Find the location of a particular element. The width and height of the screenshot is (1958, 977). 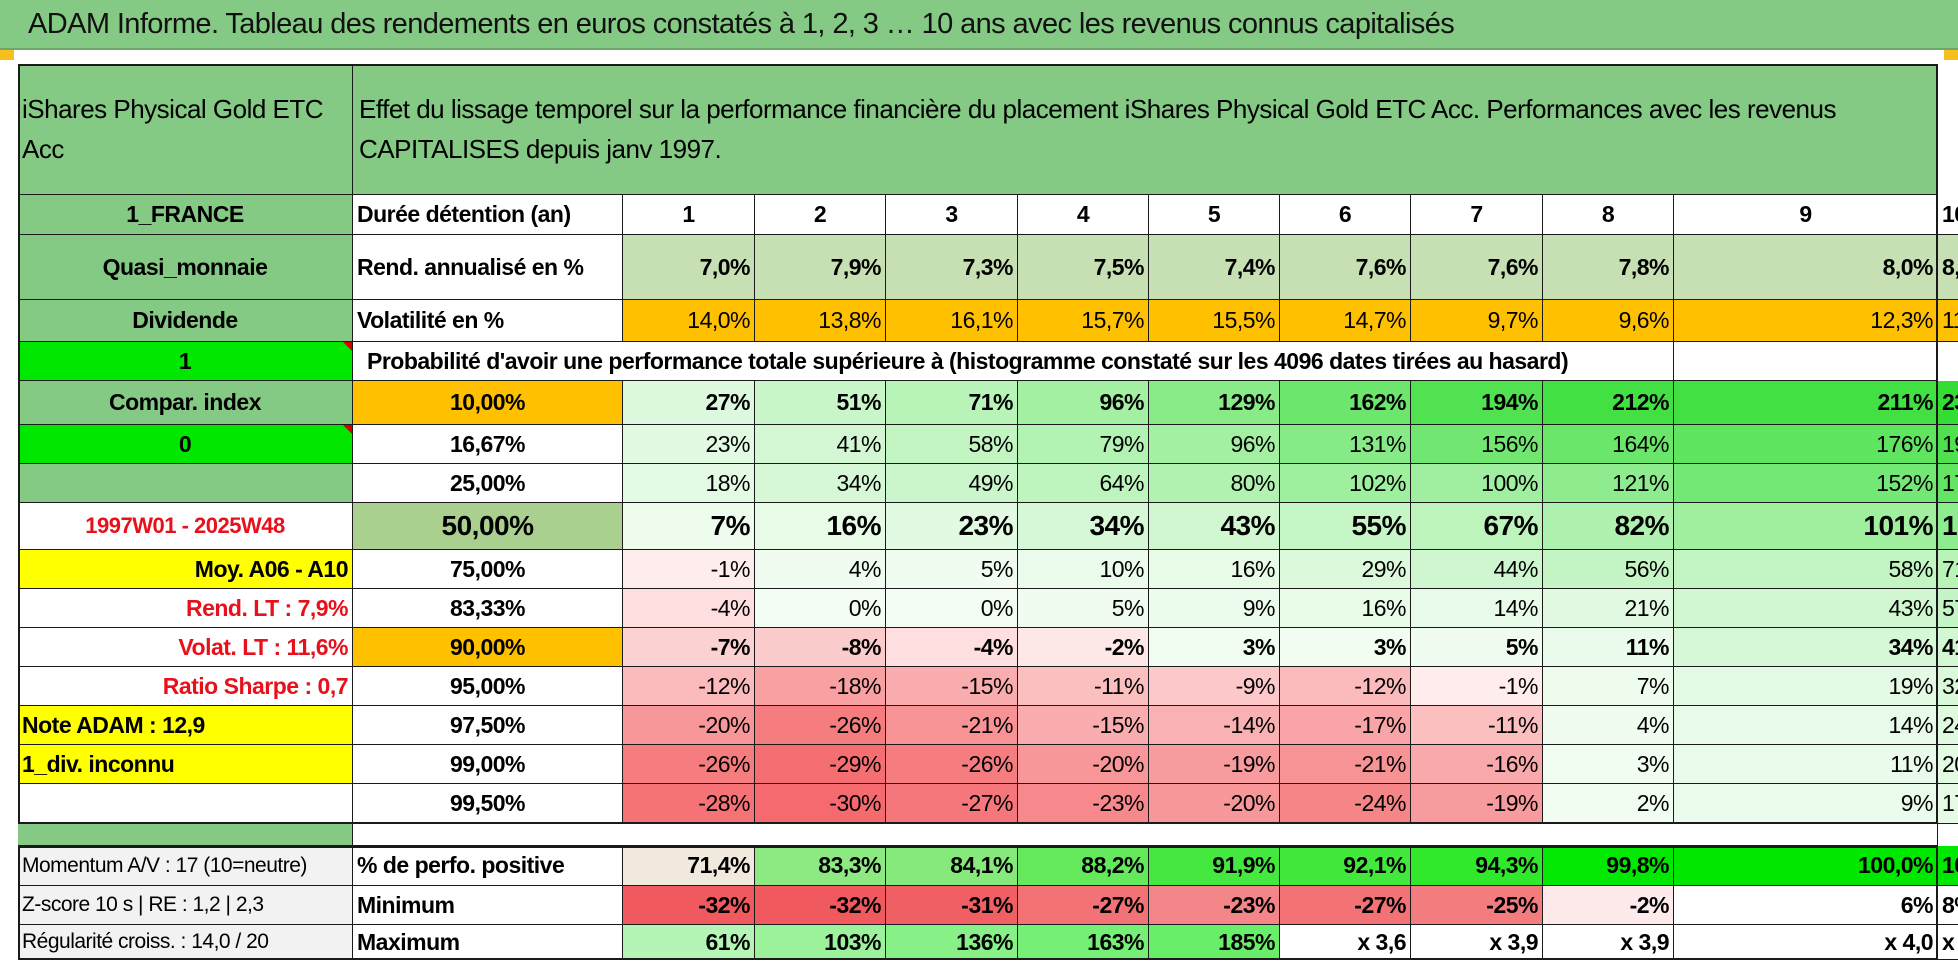

prob-value: 211% is located at coordinates (1806, 403).